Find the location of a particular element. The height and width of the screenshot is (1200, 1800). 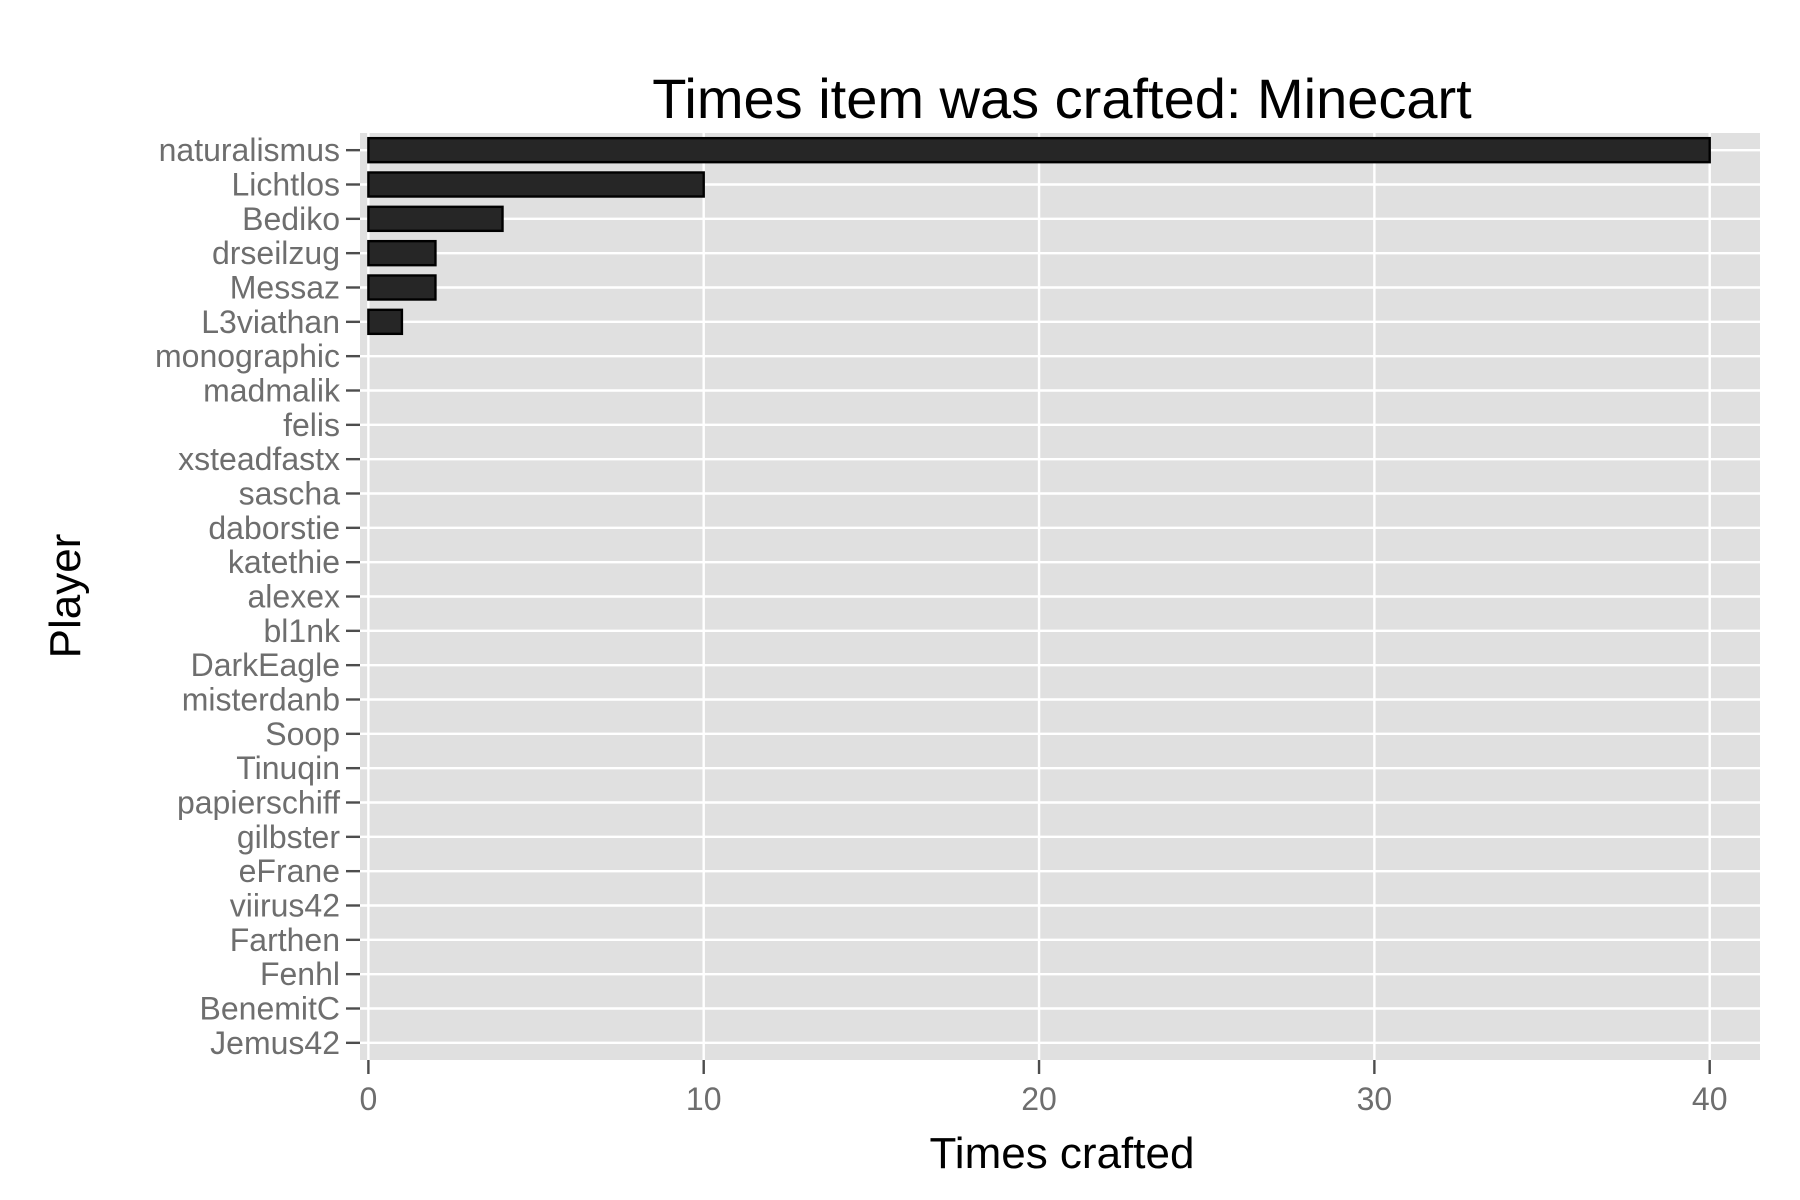

y-tick-label: DarkEagle is located at coordinates (265, 665).